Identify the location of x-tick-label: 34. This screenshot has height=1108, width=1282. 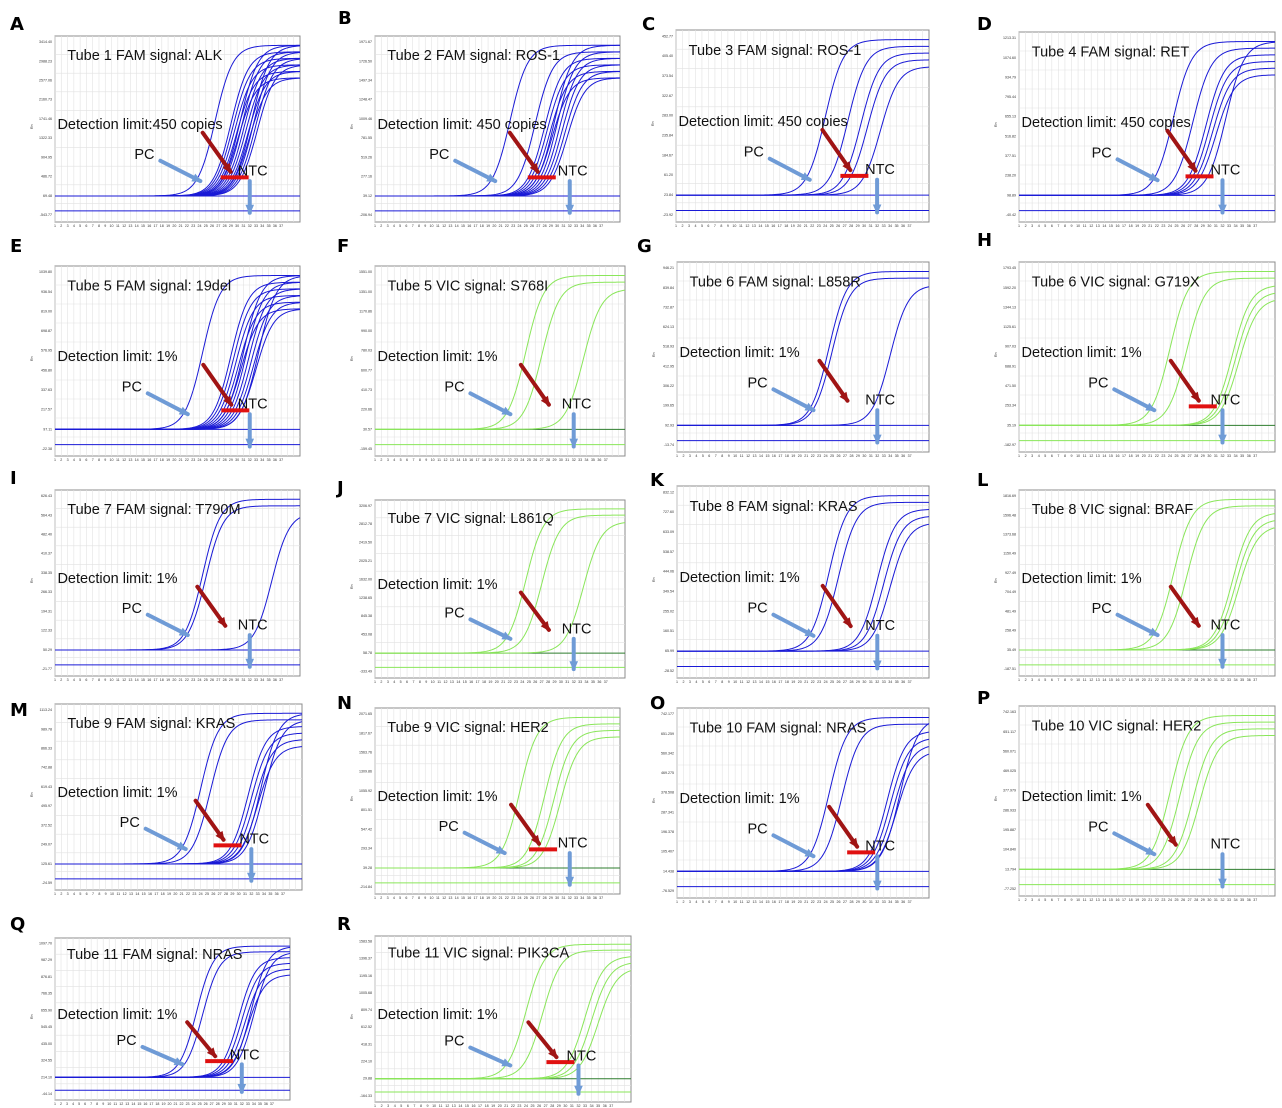
(582, 898).